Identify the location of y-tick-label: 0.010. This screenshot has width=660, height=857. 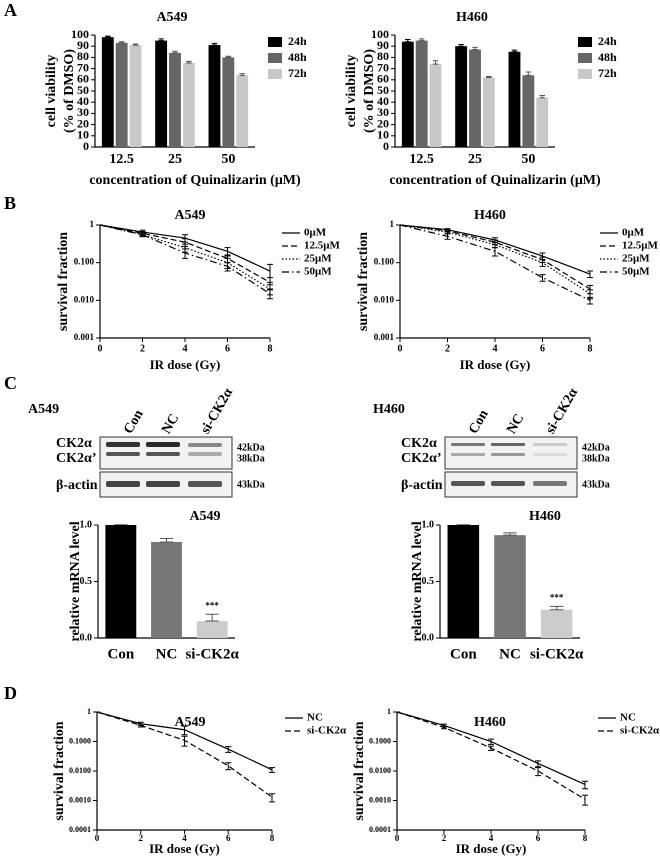
(384, 299).